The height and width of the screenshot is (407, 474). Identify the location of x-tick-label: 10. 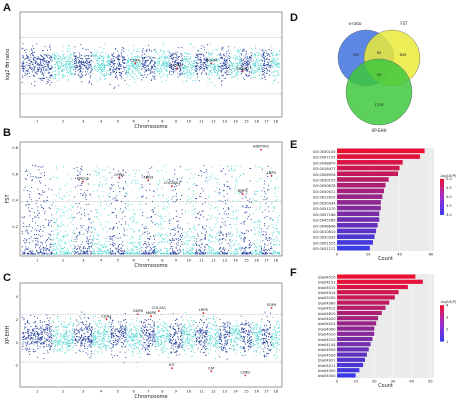
(355, 382).